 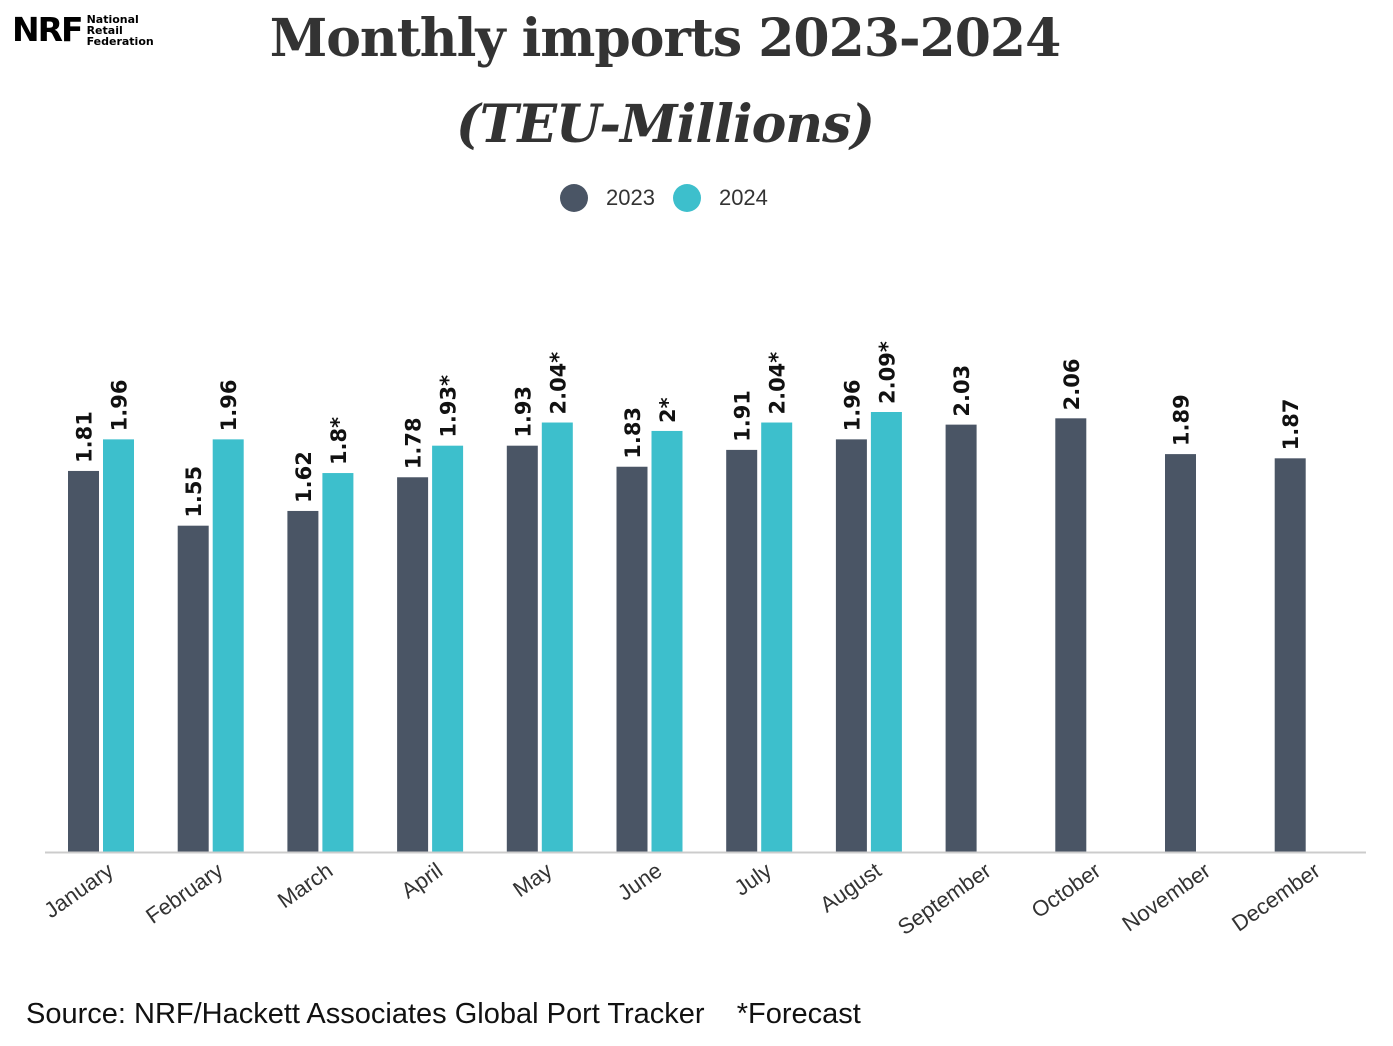 I want to click on legend-item-2023: 2023, so click(x=607, y=198).